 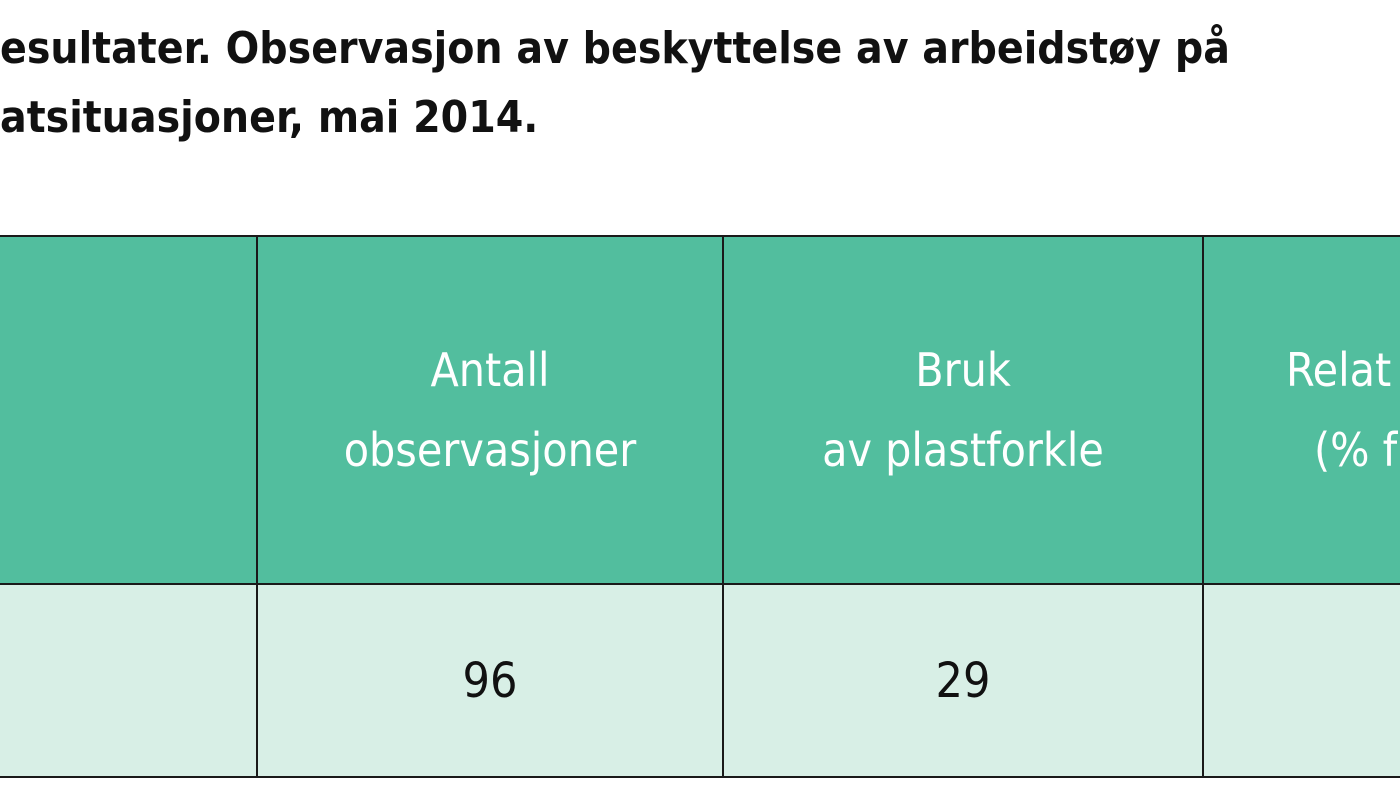 I want to click on header-text: observasjoner, so click(x=490, y=450).